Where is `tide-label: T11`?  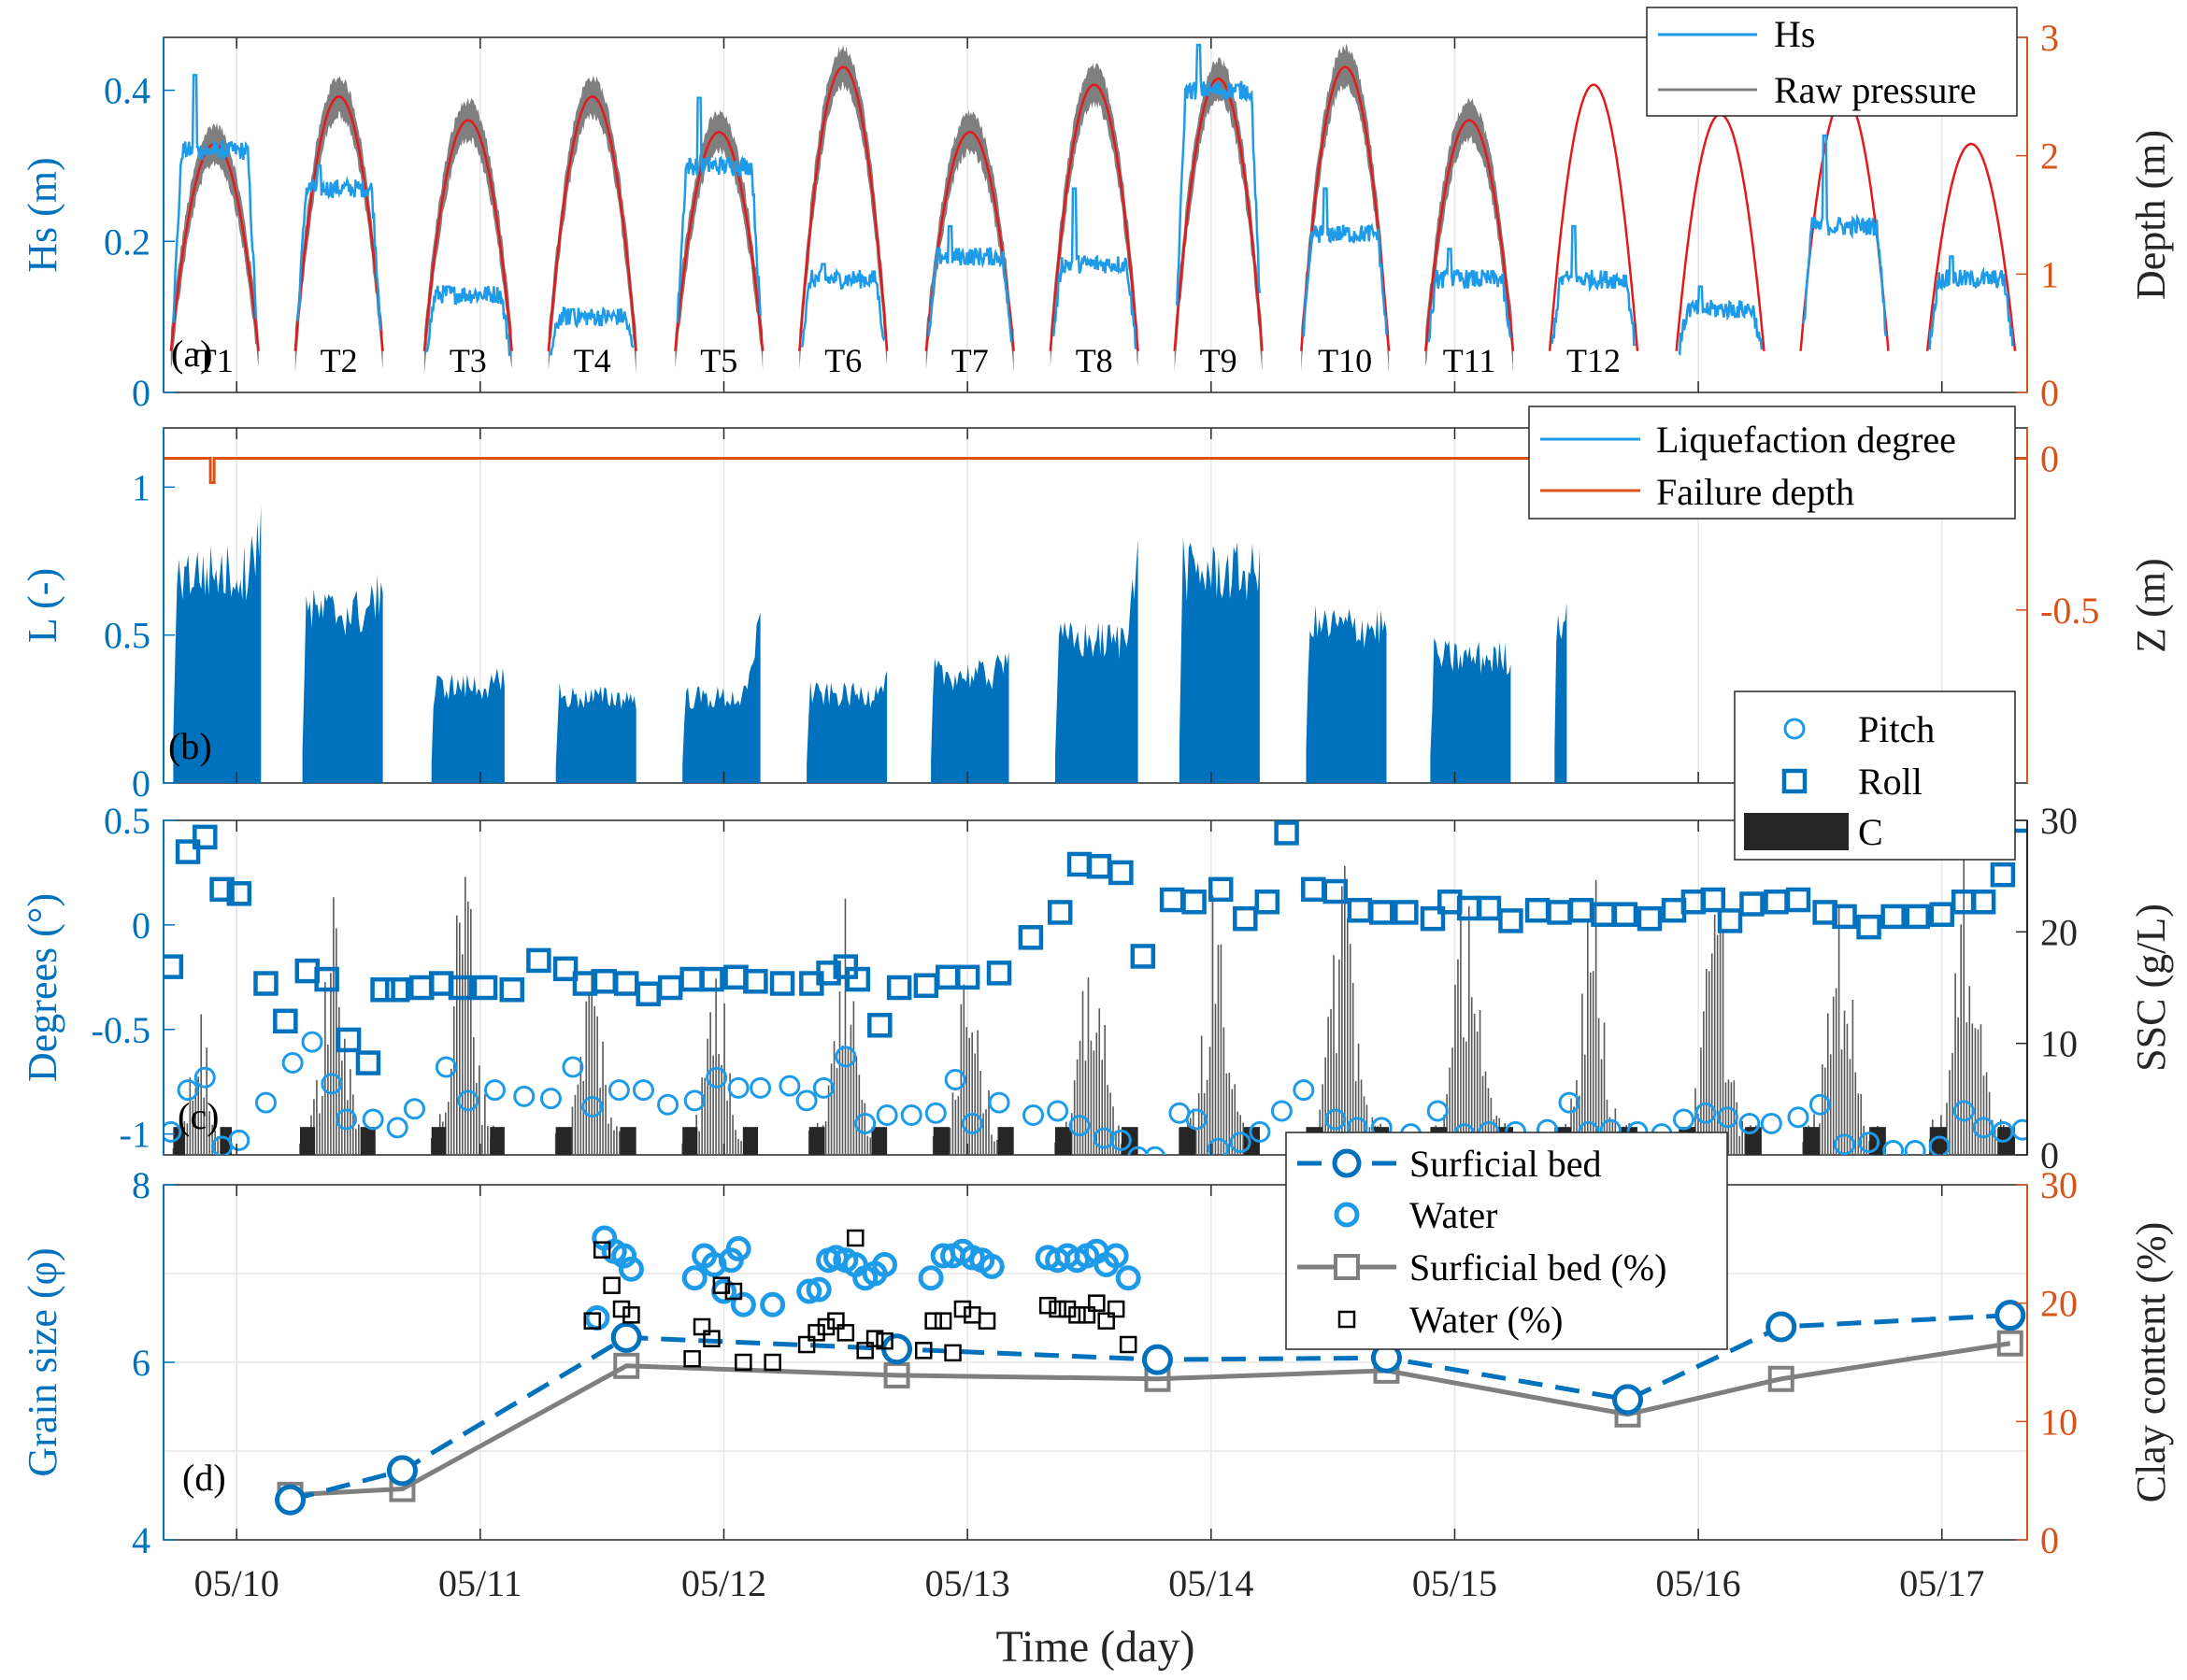
tide-label: T11 is located at coordinates (1469, 360).